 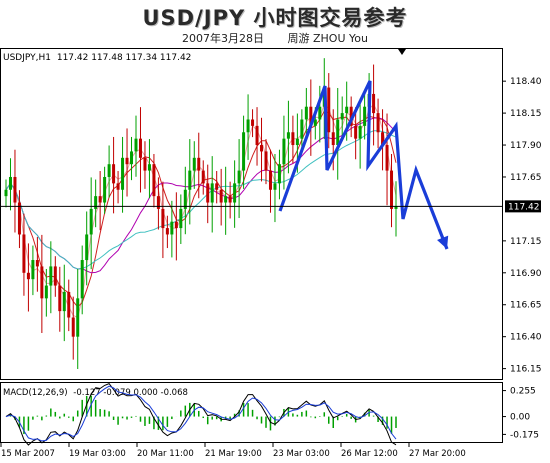 I want to click on time-tick-label: 21 Mar 19:00, so click(x=233, y=454).